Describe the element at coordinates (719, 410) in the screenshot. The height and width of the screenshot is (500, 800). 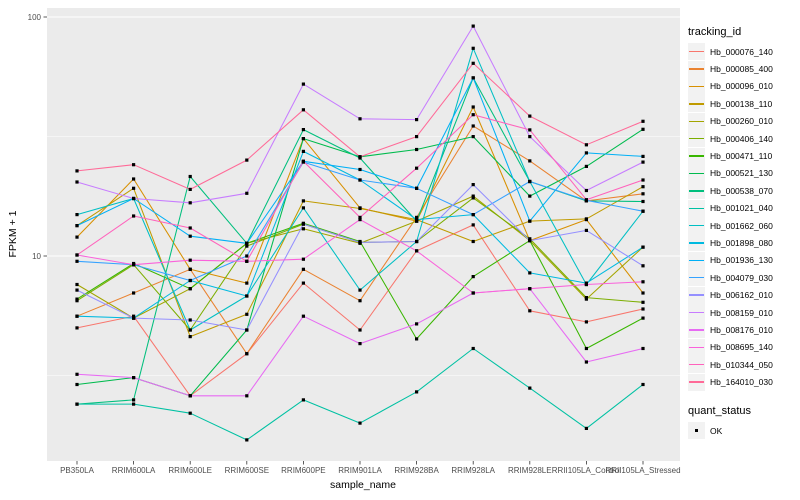
I see `legend-title-quant-status: quant_status` at that location.